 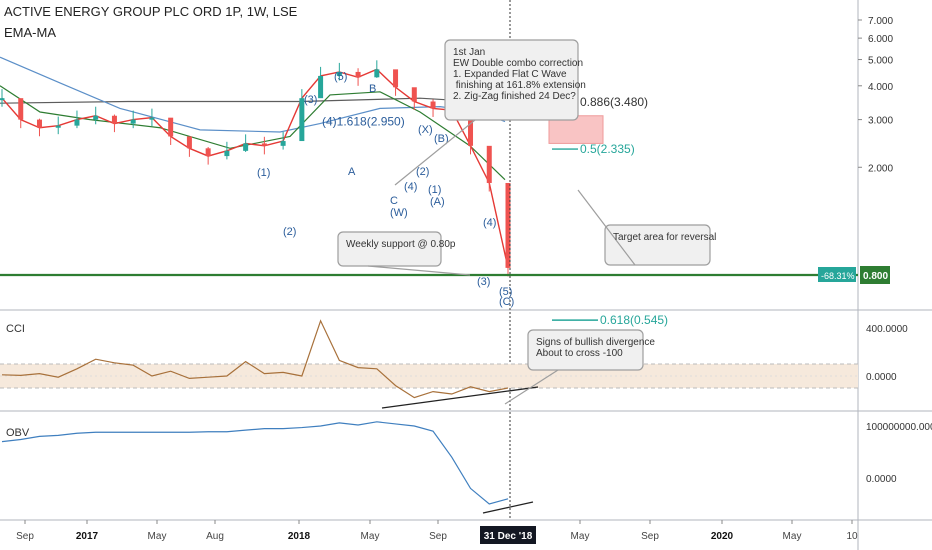 What do you see at coordinates (508, 535) in the screenshot?
I see `date-cursor-tag` at bounding box center [508, 535].